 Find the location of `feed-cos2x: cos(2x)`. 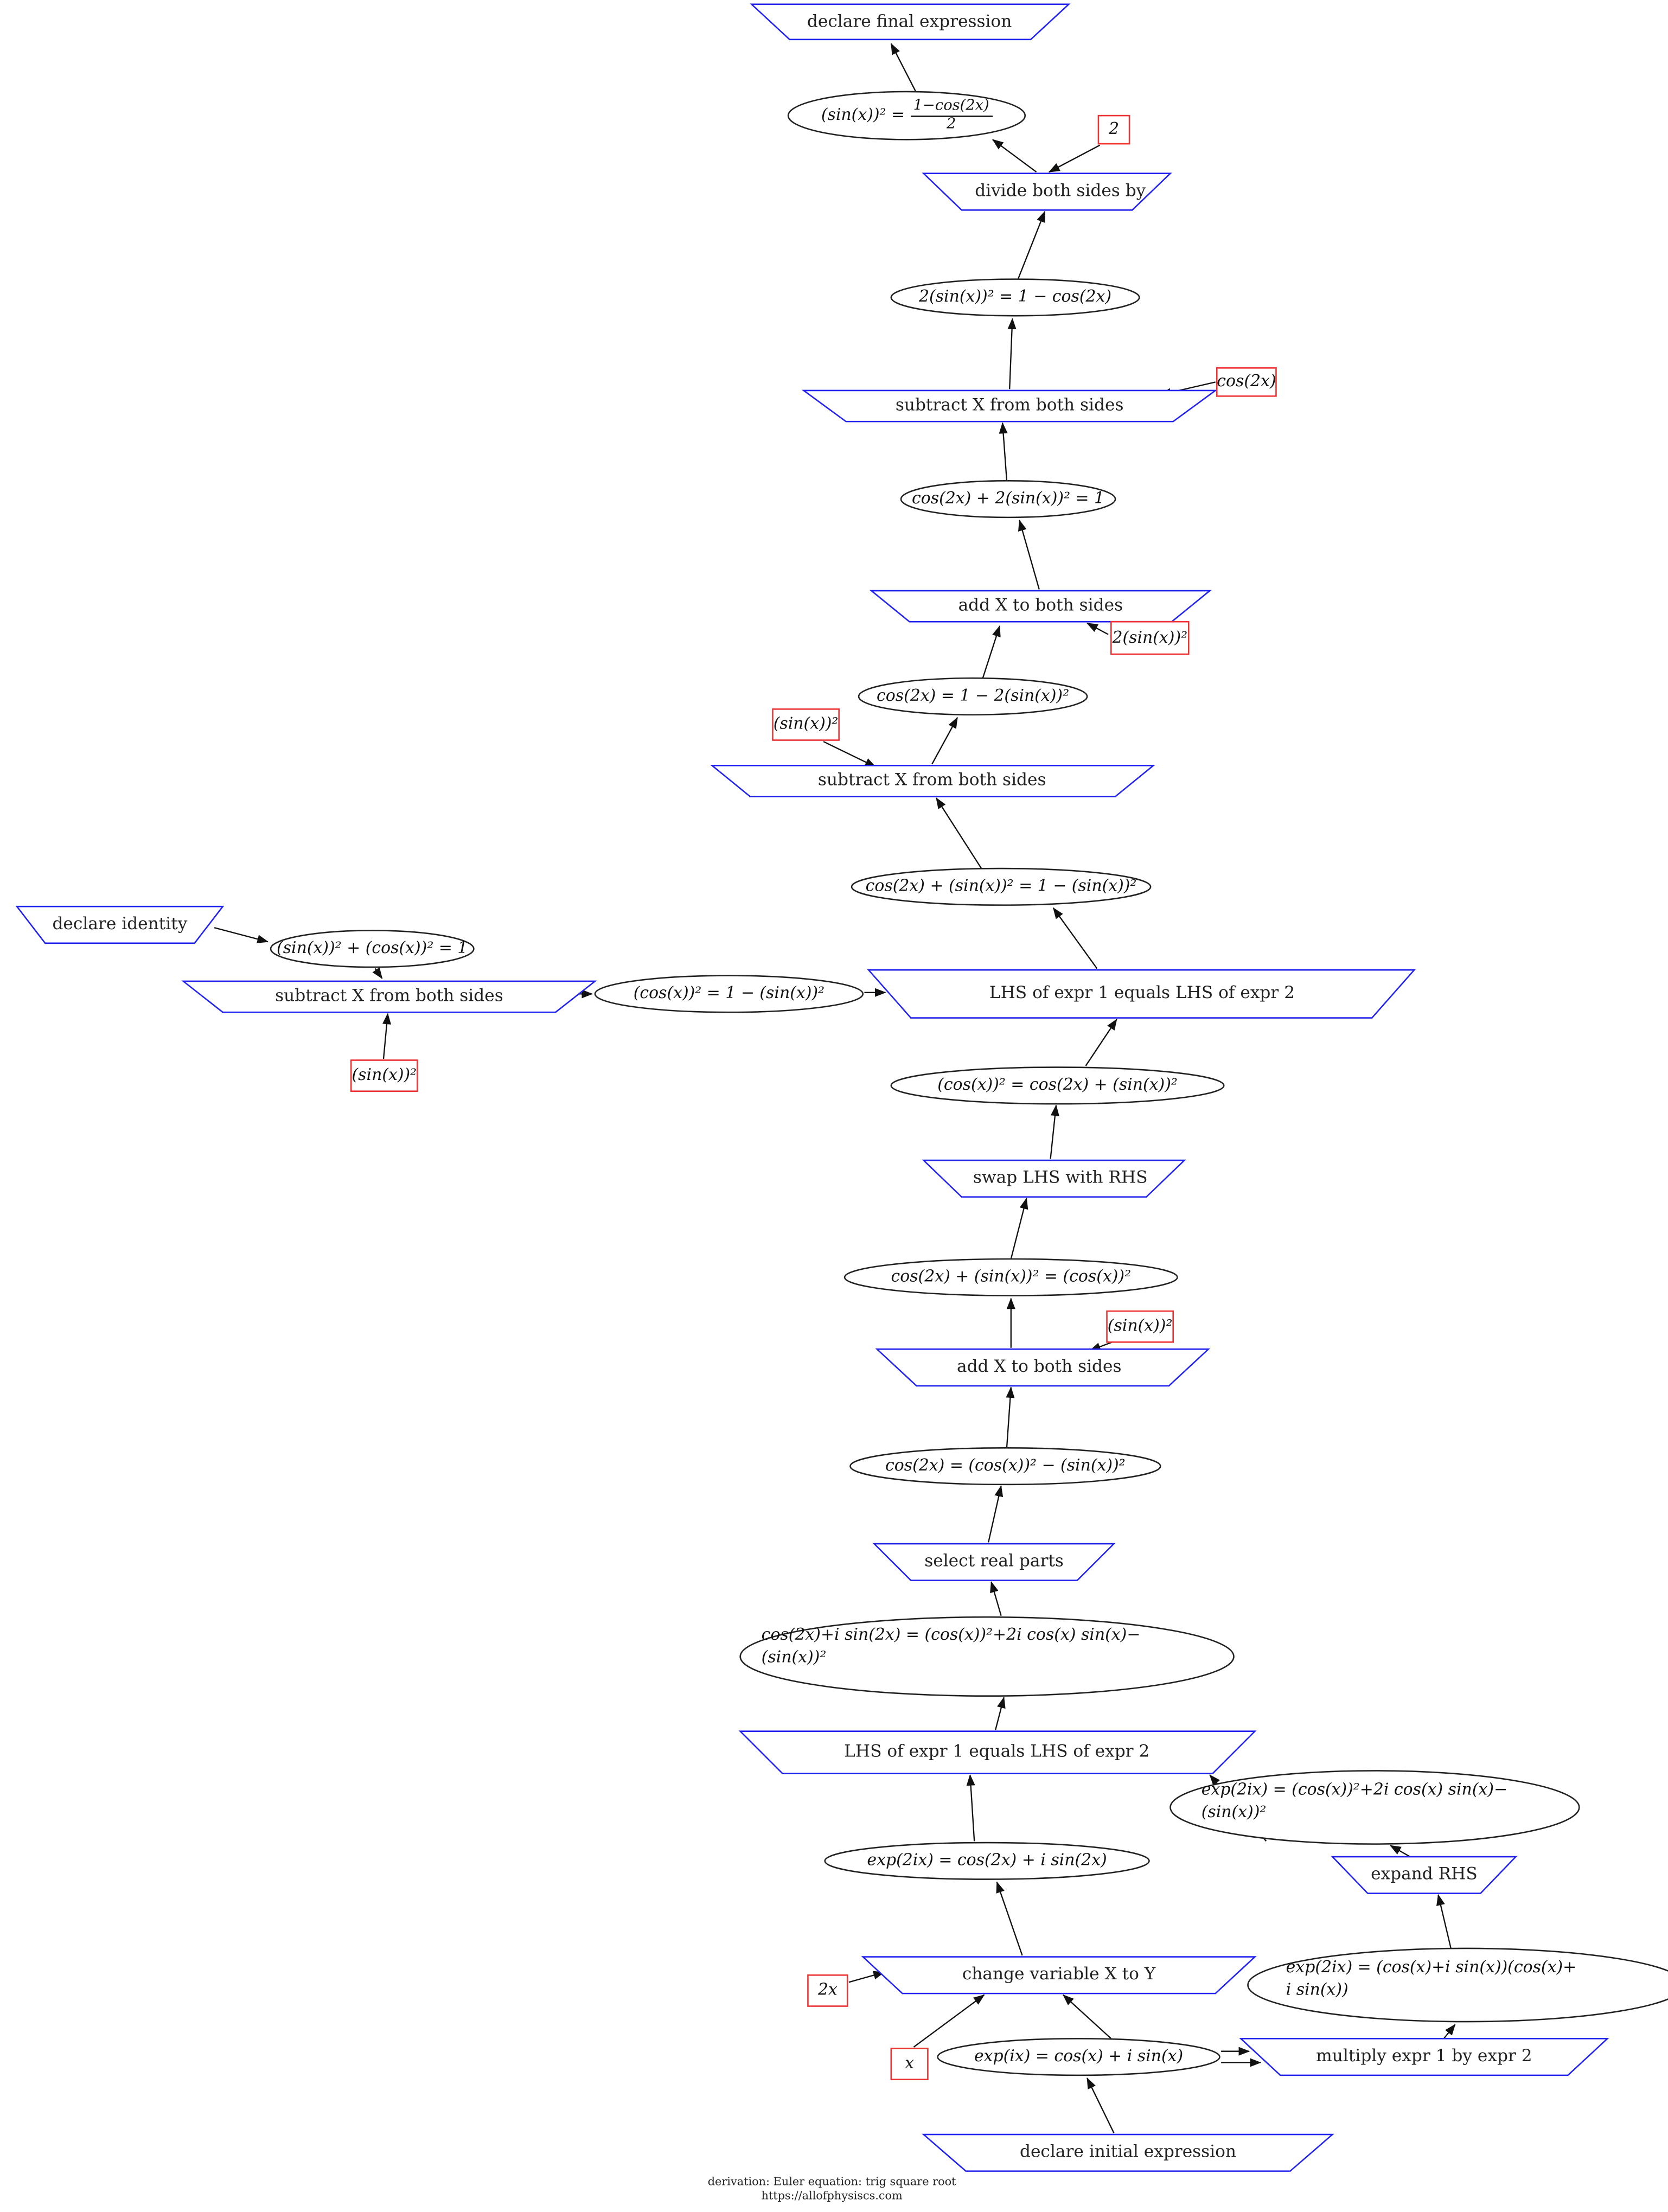

feed-cos2x: cos(2x) is located at coordinates (1246, 381).